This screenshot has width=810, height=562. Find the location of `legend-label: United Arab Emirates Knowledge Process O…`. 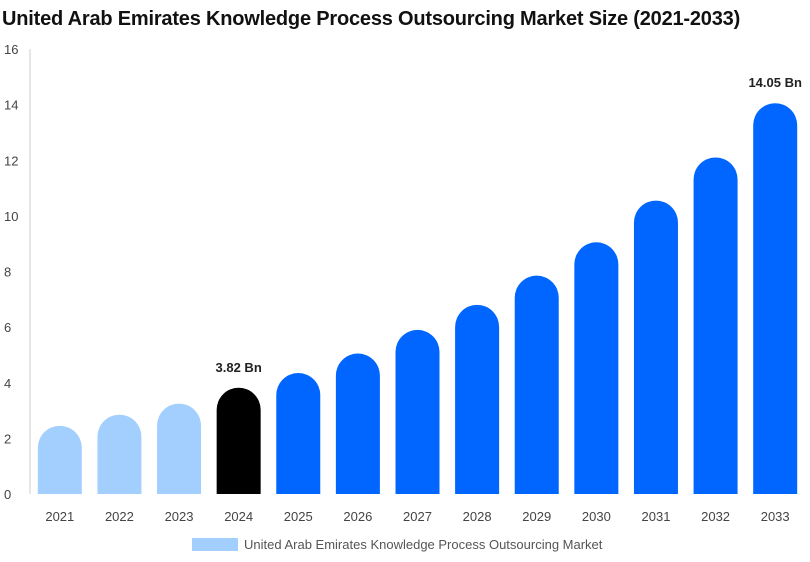

legend-label: United Arab Emirates Knowledge Process O… is located at coordinates (423, 544).